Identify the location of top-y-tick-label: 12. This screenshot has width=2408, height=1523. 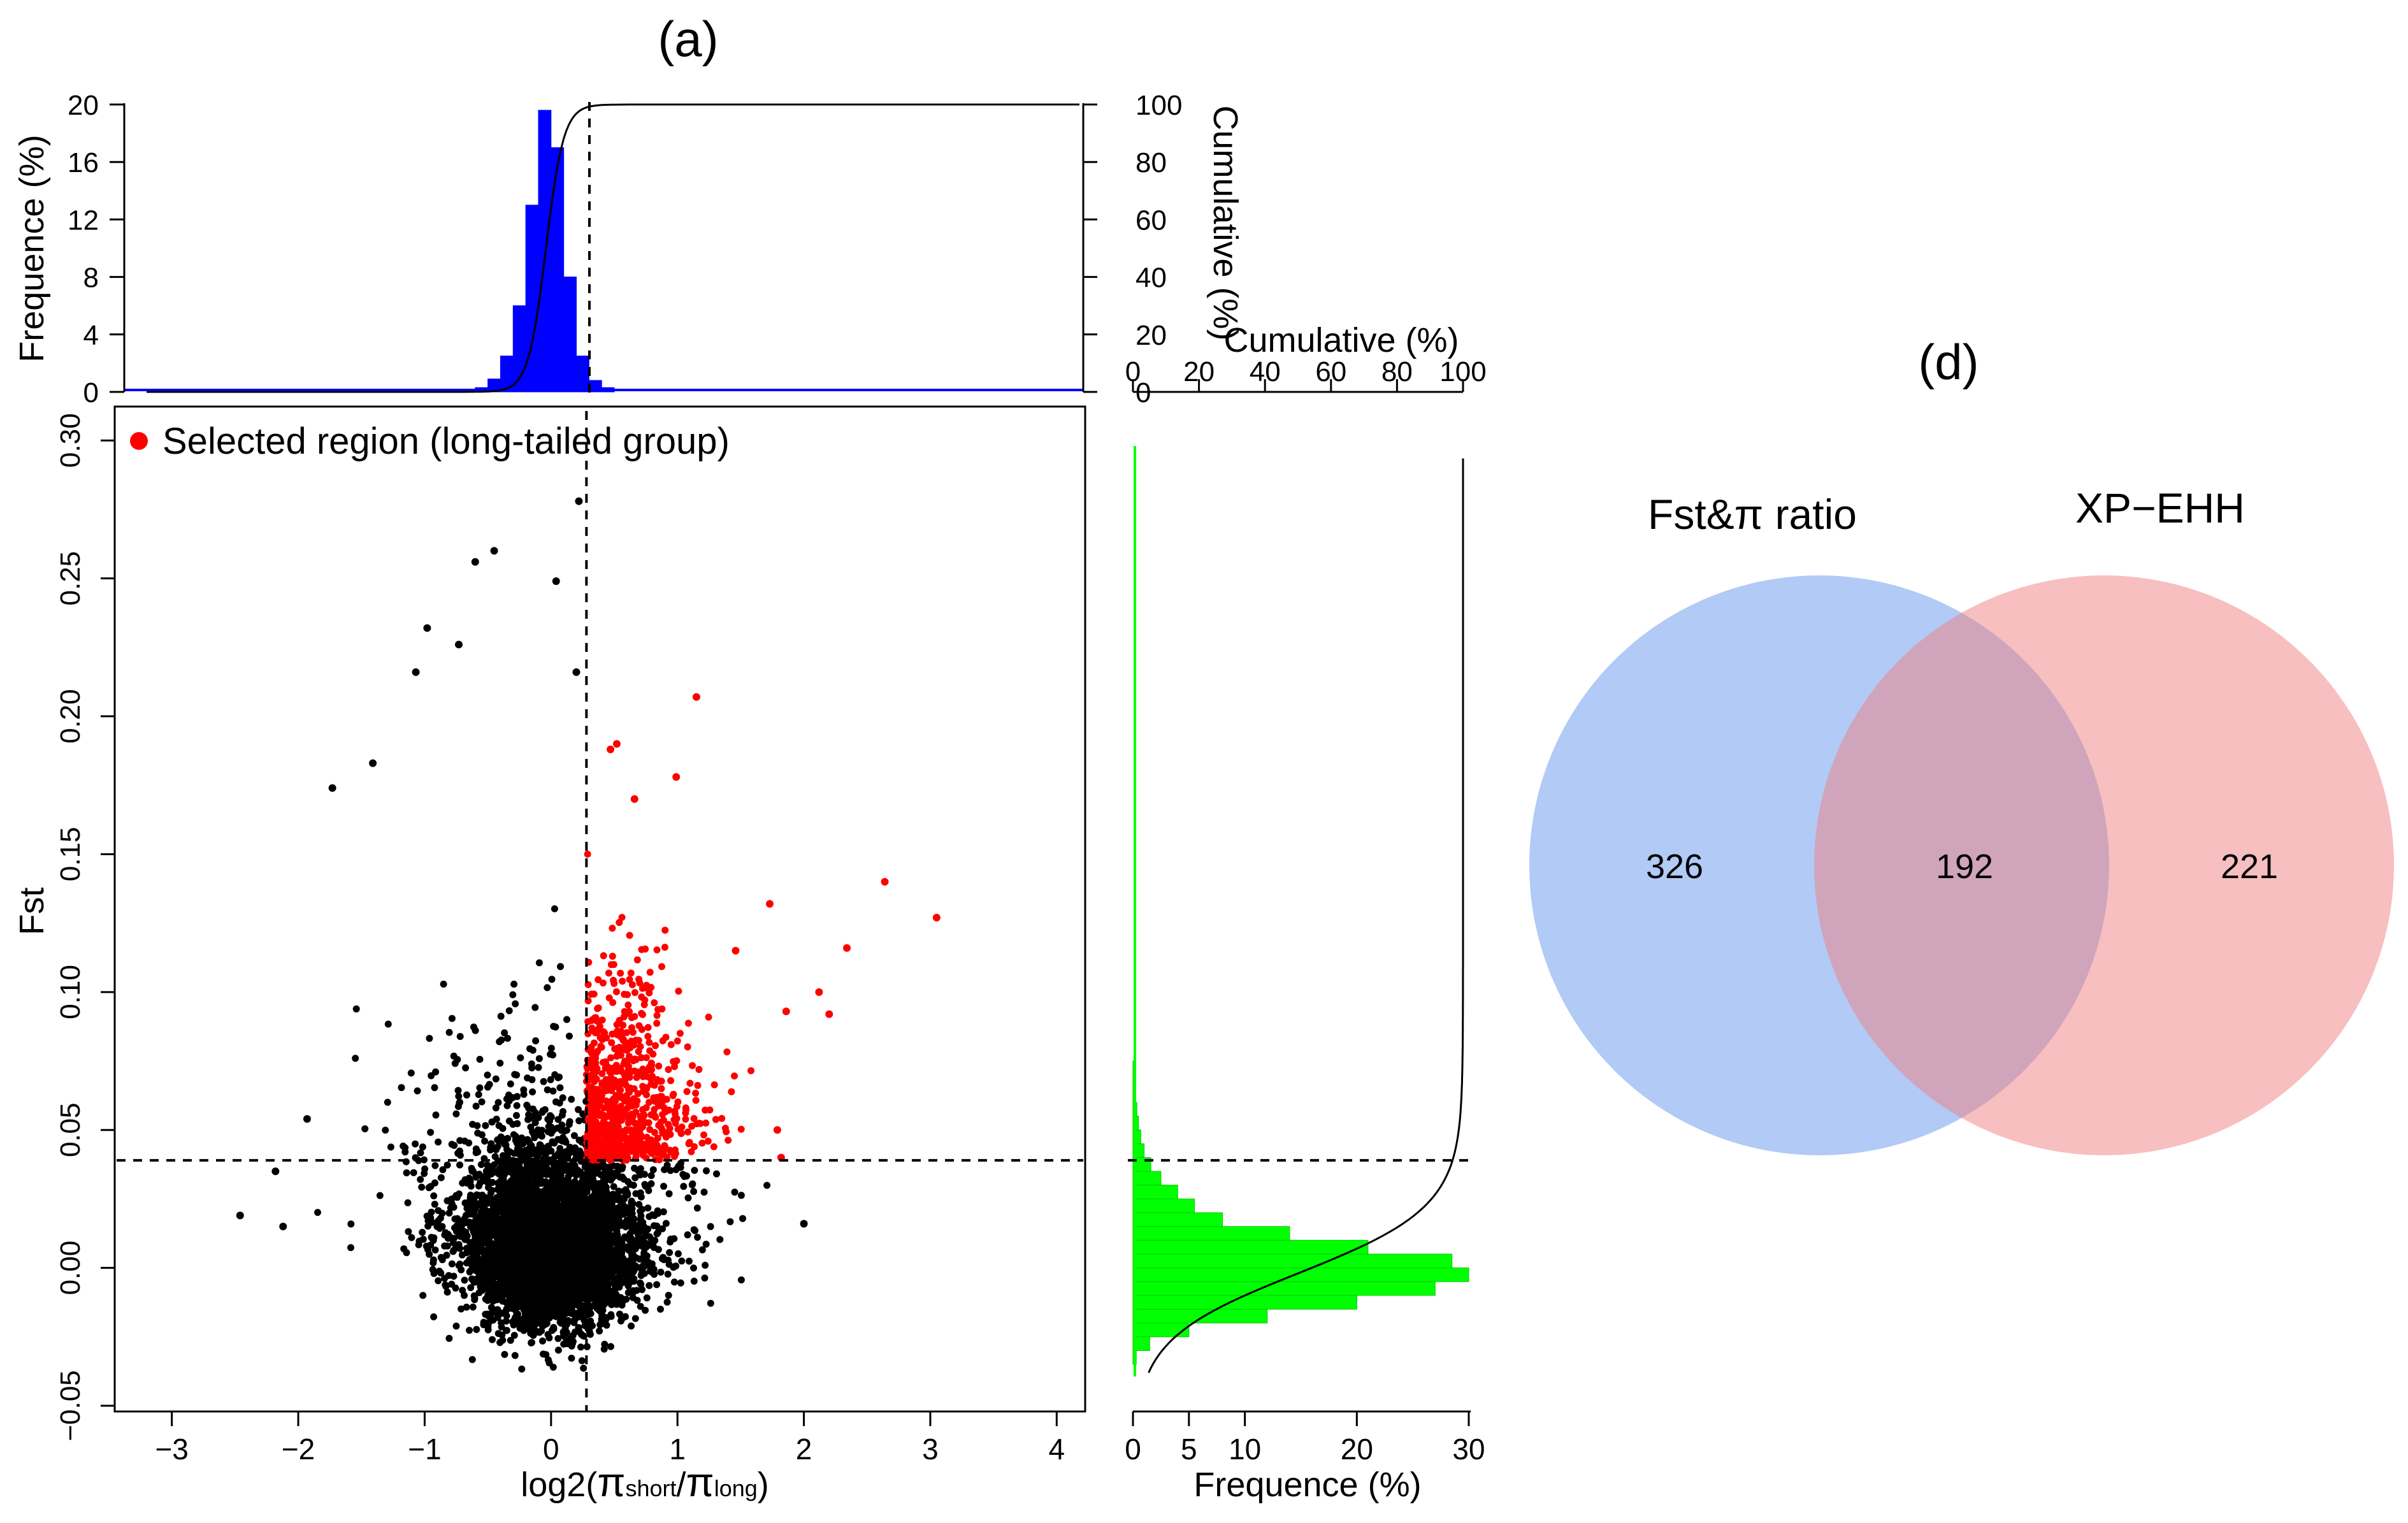
(84, 220).